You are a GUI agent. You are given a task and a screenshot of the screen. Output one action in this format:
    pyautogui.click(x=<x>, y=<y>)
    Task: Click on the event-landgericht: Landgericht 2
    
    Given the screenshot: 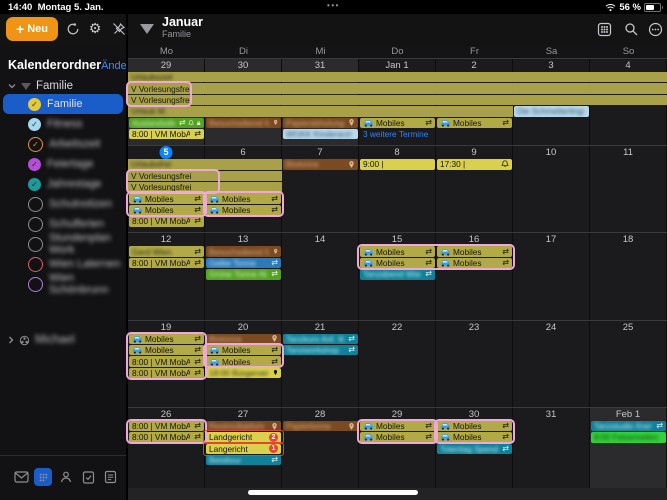 What is the action you would take?
    pyautogui.click(x=243, y=437)
    